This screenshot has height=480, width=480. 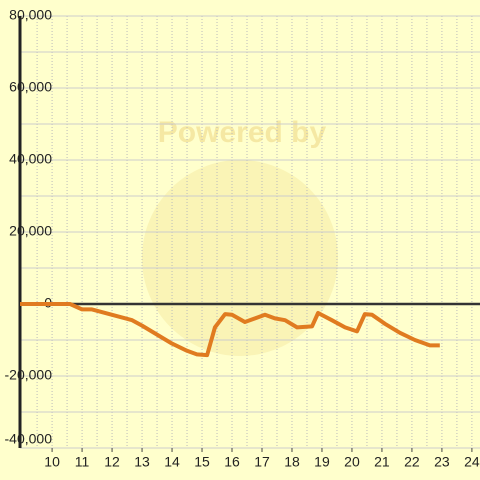 I want to click on x-tick-label: 21, so click(x=382, y=462).